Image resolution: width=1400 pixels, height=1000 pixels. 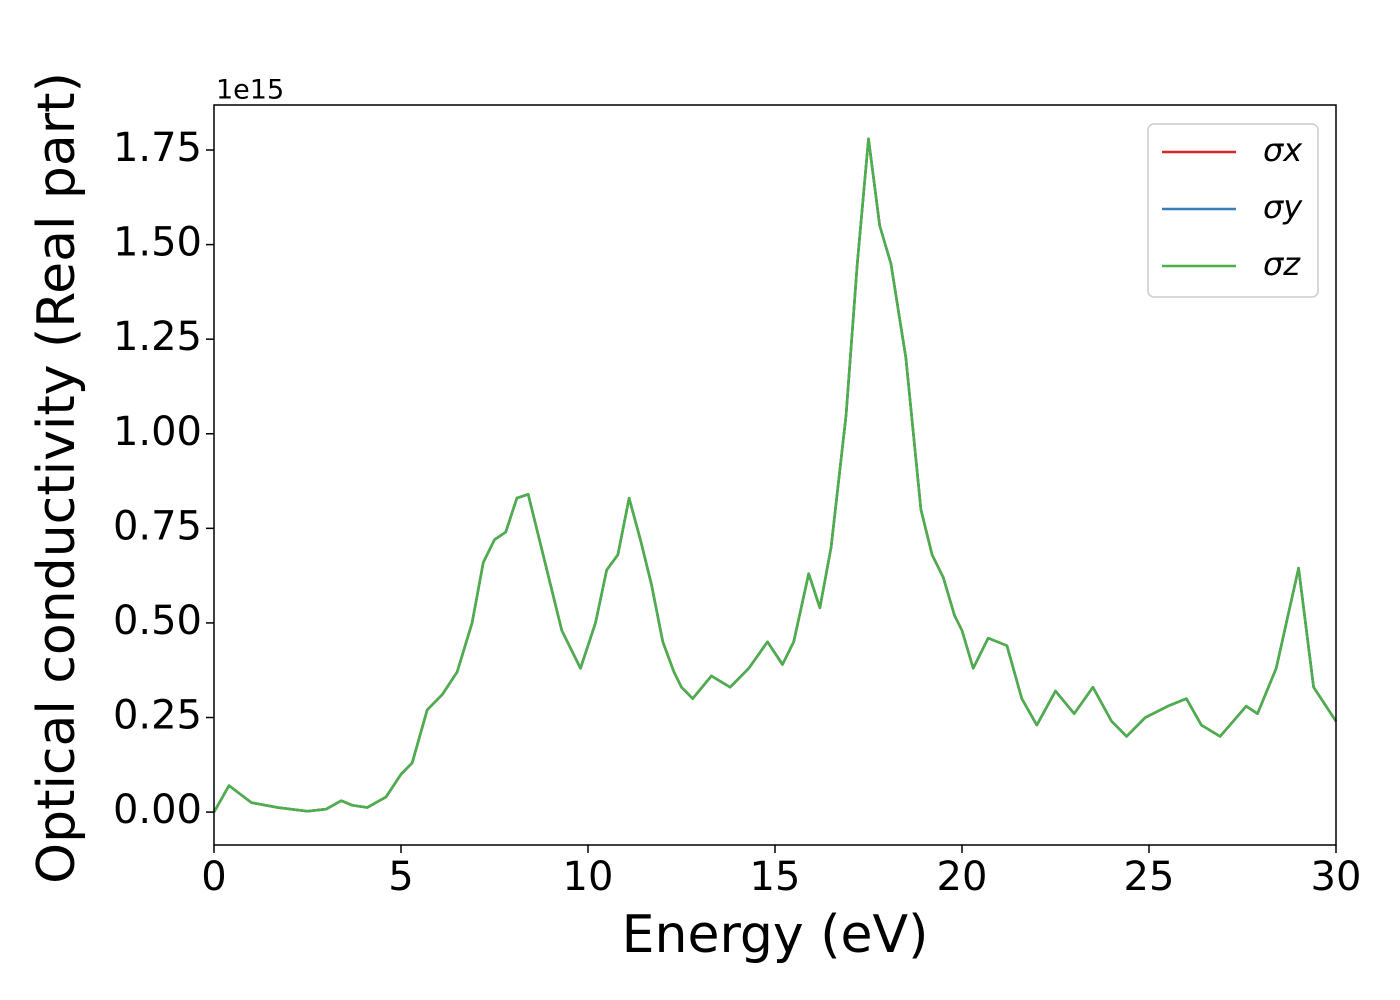 I want to click on x-tick-label: 15, so click(x=775, y=877).